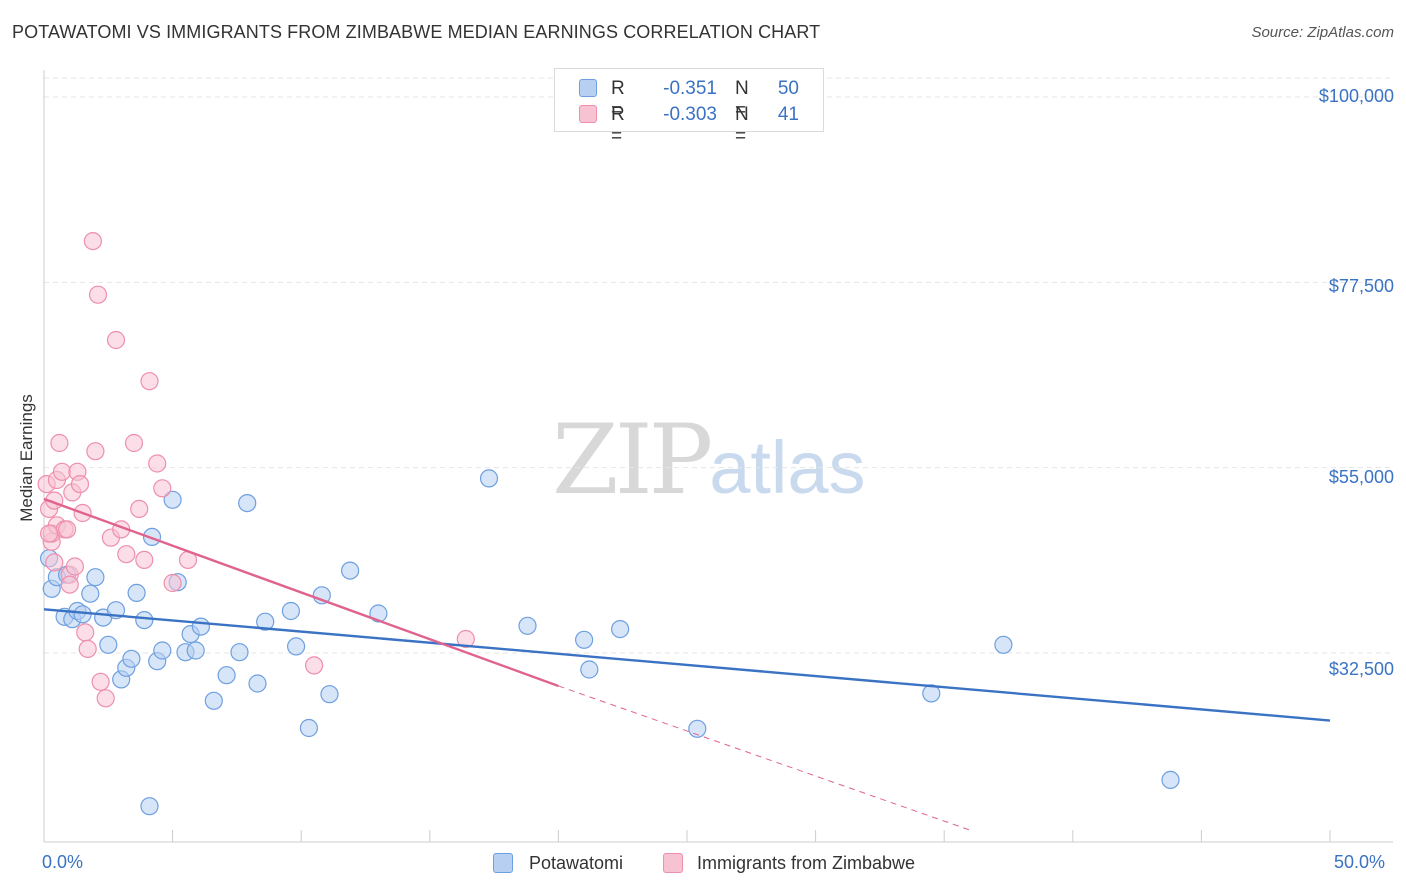 The image size is (1406, 892). What do you see at coordinates (63, 862) in the screenshot?
I see `x-tick-label: 0.0%` at bounding box center [63, 862].